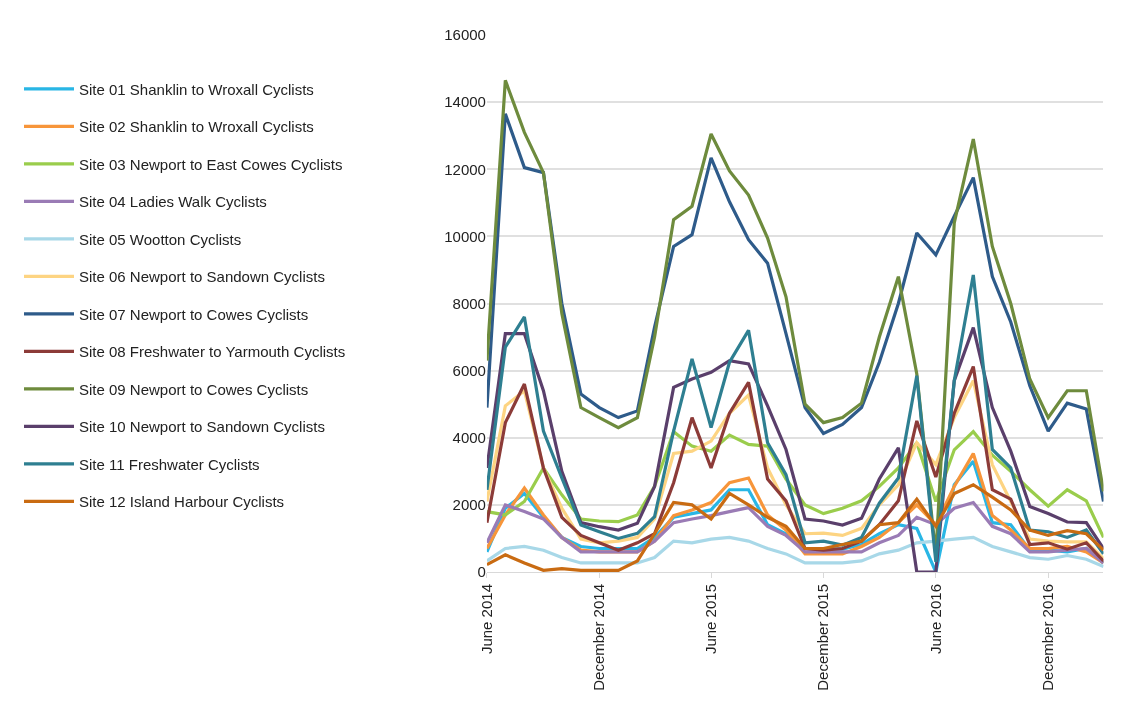 The width and height of the screenshot is (1135, 722). Describe the element at coordinates (202, 277) in the screenshot. I see `legend-label: Site 06 Newport to Sandown Cyclists` at that location.